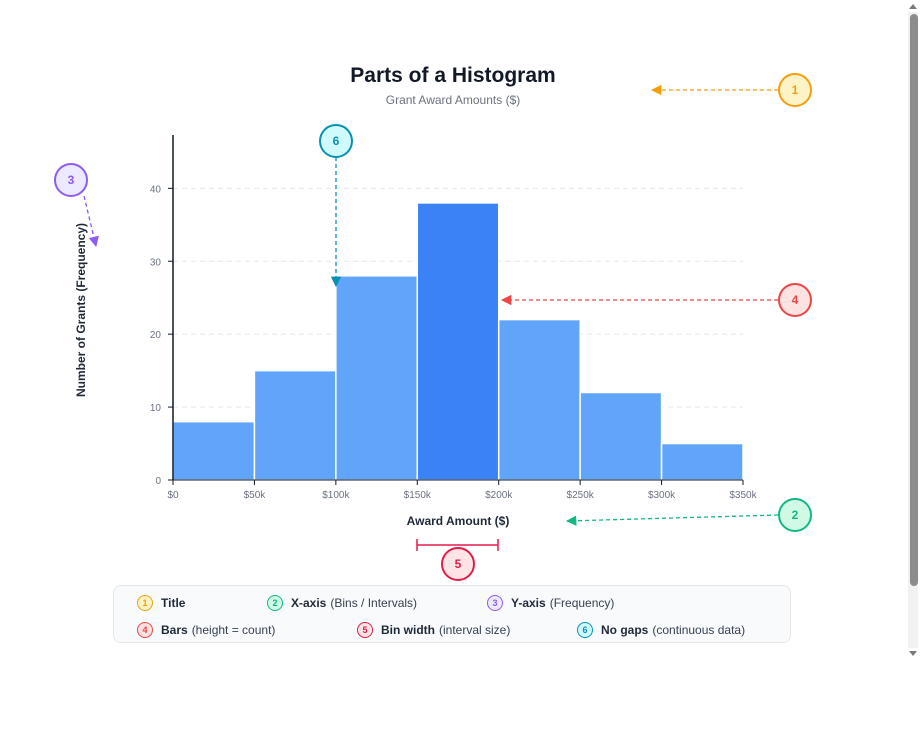 The height and width of the screenshot is (750, 920). I want to click on callout-title: 1, so click(795, 90).